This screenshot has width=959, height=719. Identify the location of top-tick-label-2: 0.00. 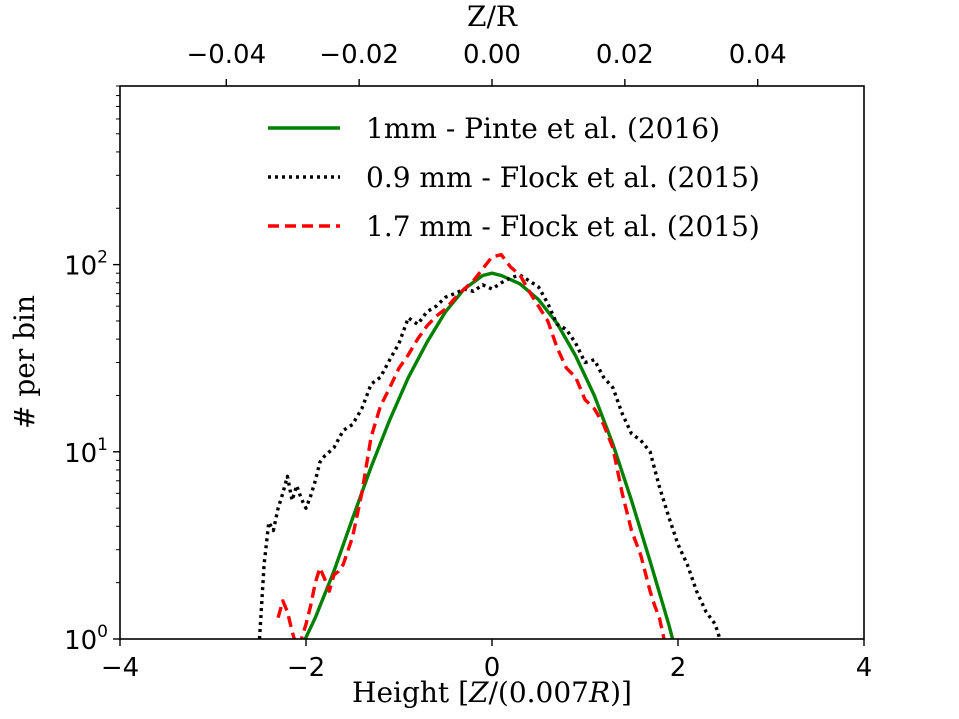
(492, 55).